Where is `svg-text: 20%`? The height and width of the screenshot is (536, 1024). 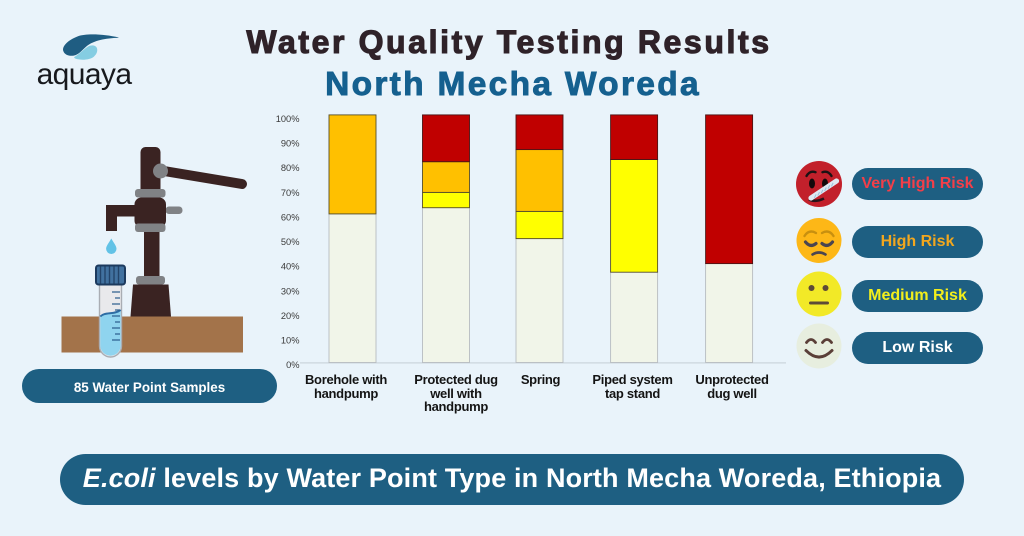 svg-text: 20% is located at coordinates (290, 316).